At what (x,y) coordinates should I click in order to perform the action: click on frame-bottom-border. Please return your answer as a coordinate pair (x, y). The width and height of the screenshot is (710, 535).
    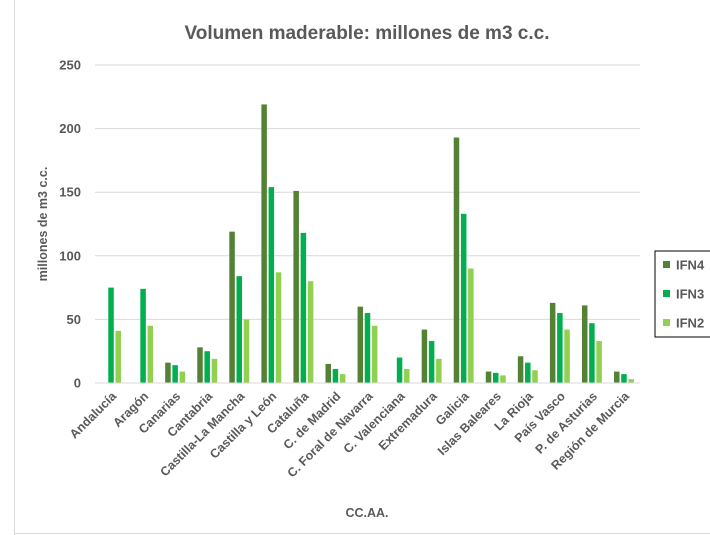
    Looking at the image, I should click on (362, 533).